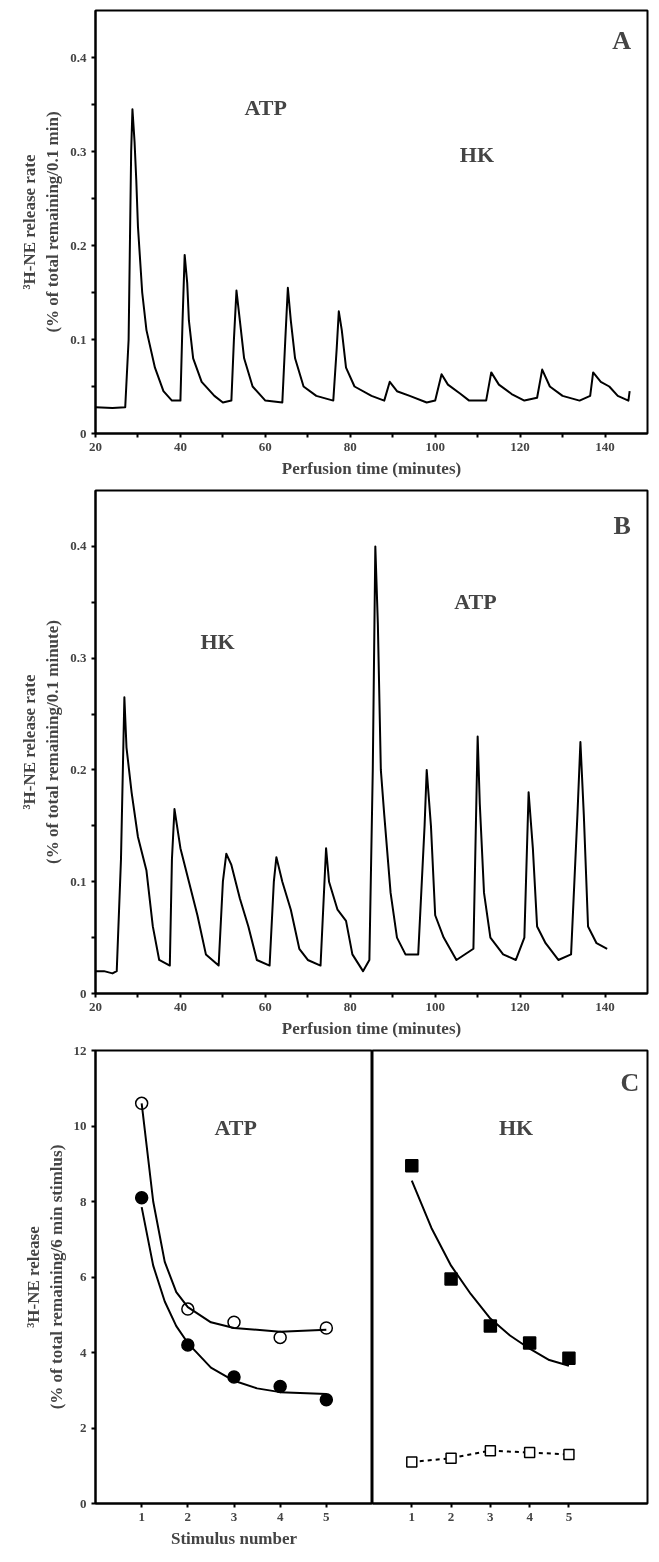 This screenshot has width=659, height=1562. Describe the element at coordinates (83, 1352) in the screenshot. I see `y-tick-label: 4` at that location.